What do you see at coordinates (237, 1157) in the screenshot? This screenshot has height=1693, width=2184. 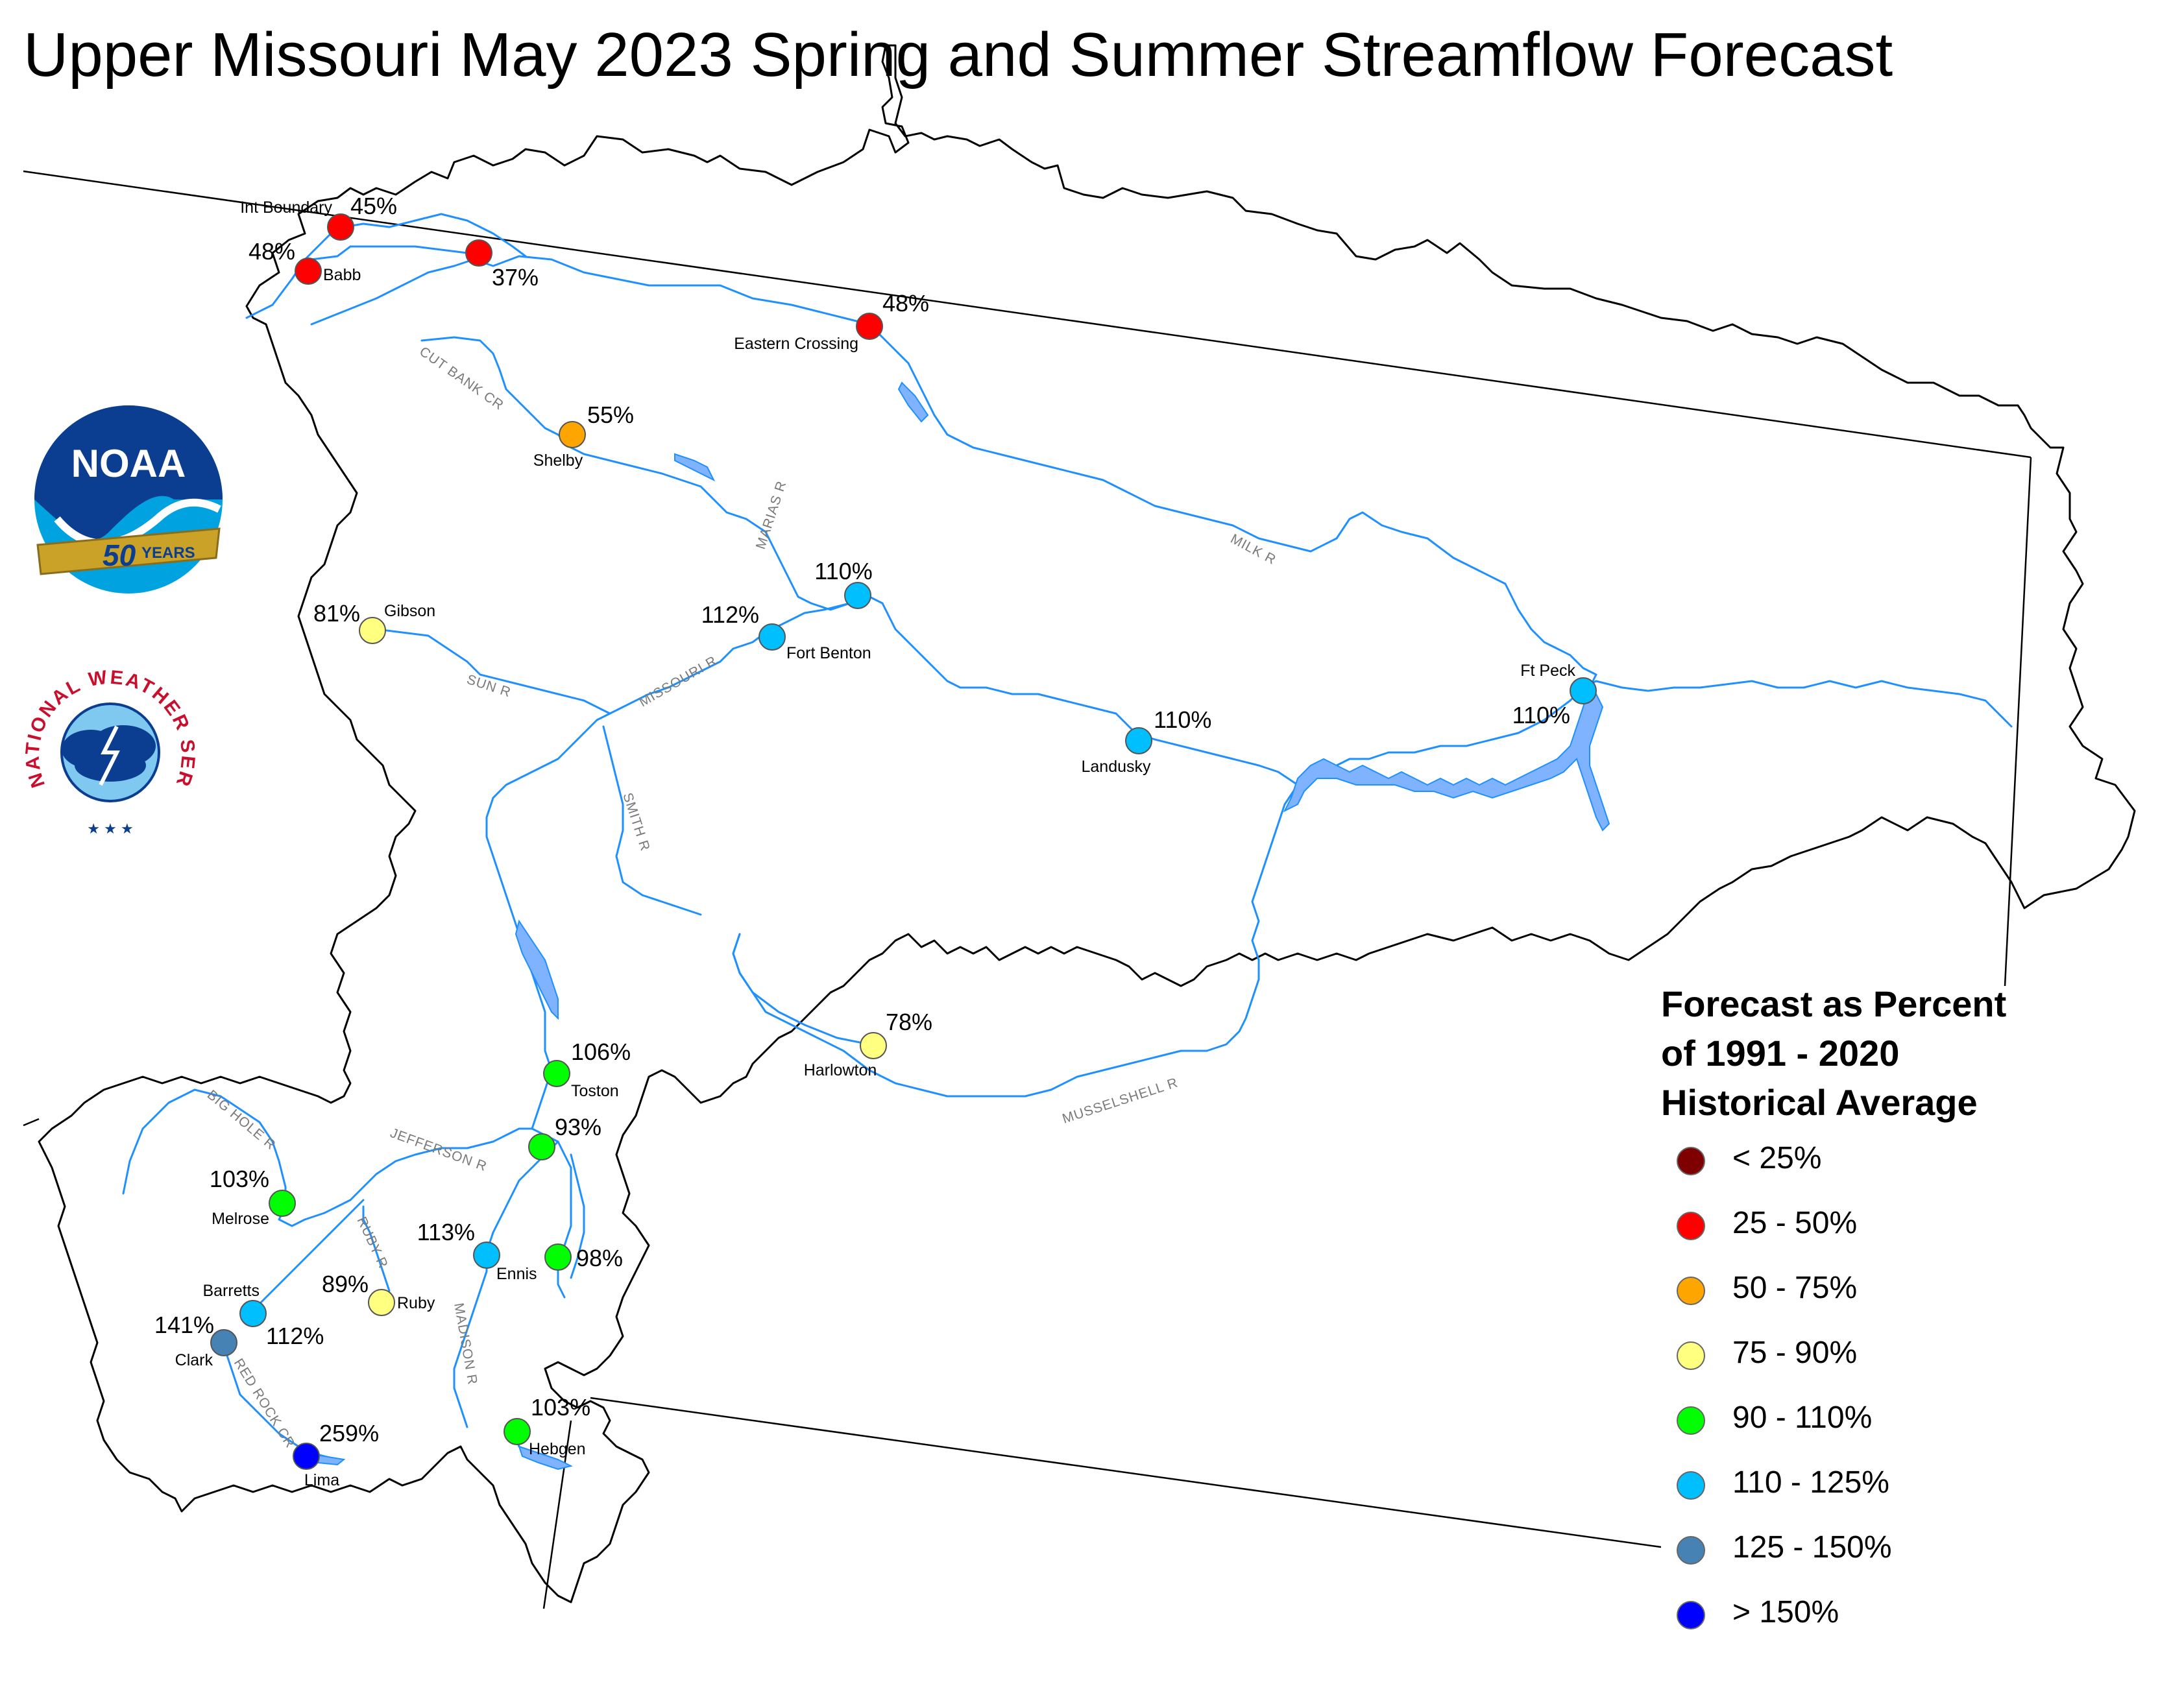 I see `river-big-hole` at bounding box center [237, 1157].